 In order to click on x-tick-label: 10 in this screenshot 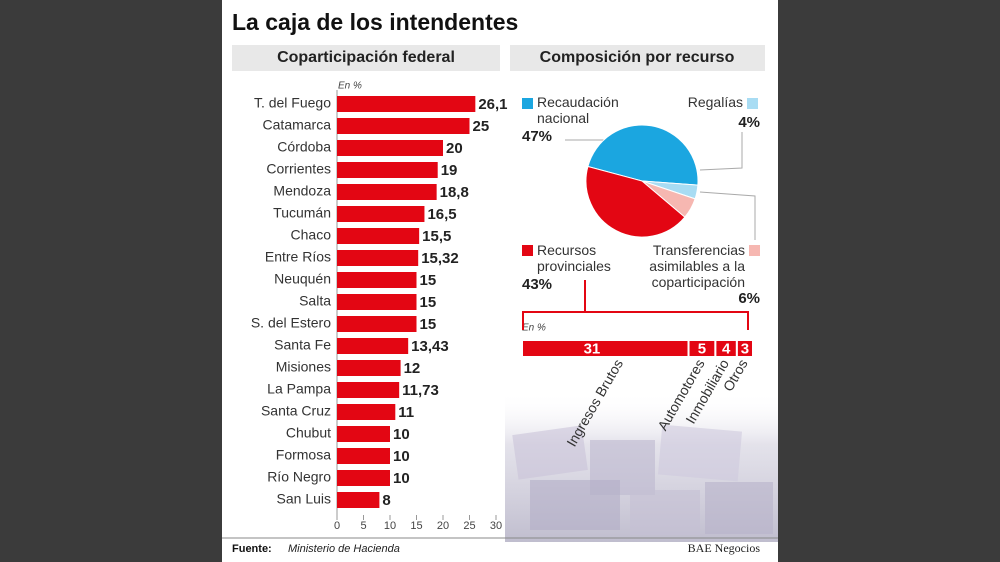, I will do `click(390, 526)`.